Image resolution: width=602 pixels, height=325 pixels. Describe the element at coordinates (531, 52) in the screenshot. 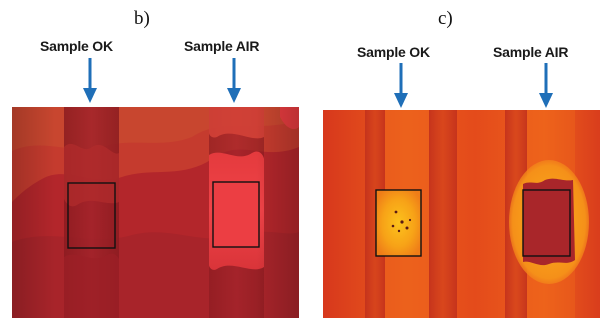

I see `panel-c-label-sample-air: Sample AIR` at that location.